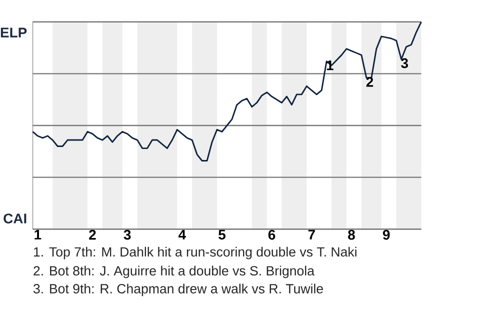 The width and height of the screenshot is (480, 319). I want to click on x-tick-label: 9, so click(386, 235).